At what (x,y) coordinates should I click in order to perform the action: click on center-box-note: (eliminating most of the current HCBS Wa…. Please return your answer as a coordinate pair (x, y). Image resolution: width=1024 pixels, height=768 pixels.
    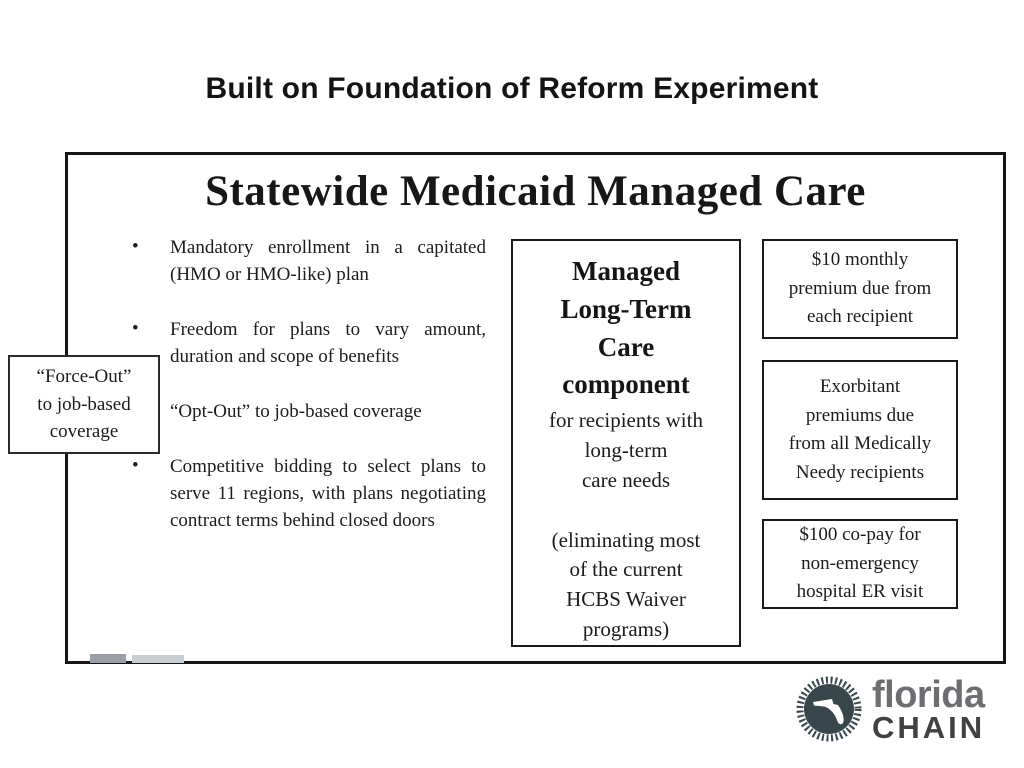
    Looking at the image, I should click on (626, 584).